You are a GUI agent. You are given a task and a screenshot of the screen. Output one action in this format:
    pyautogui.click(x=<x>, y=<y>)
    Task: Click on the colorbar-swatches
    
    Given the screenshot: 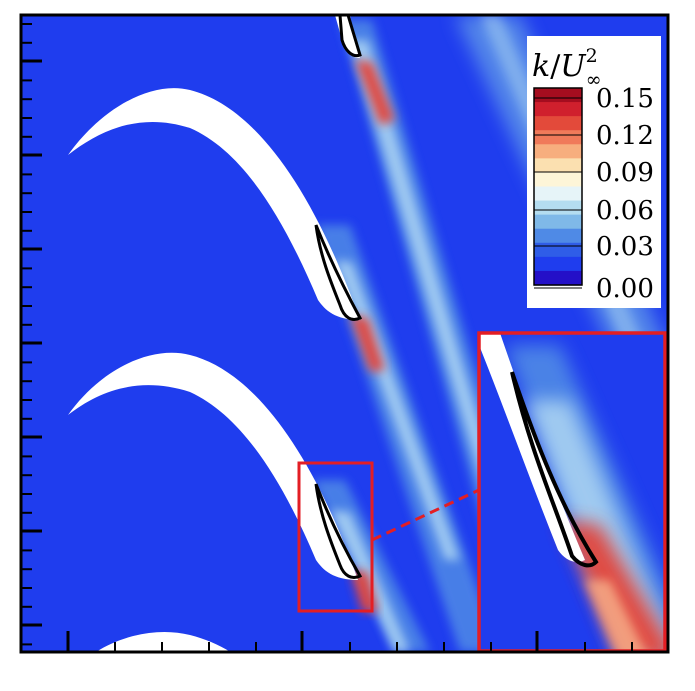 What is the action you would take?
    pyautogui.click(x=558, y=186)
    